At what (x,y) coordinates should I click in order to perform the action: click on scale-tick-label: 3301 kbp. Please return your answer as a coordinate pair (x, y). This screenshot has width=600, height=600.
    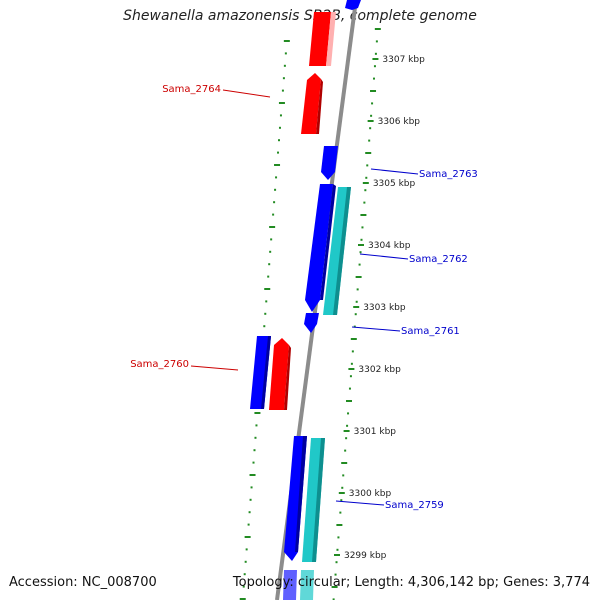
    Looking at the image, I should click on (375, 432).